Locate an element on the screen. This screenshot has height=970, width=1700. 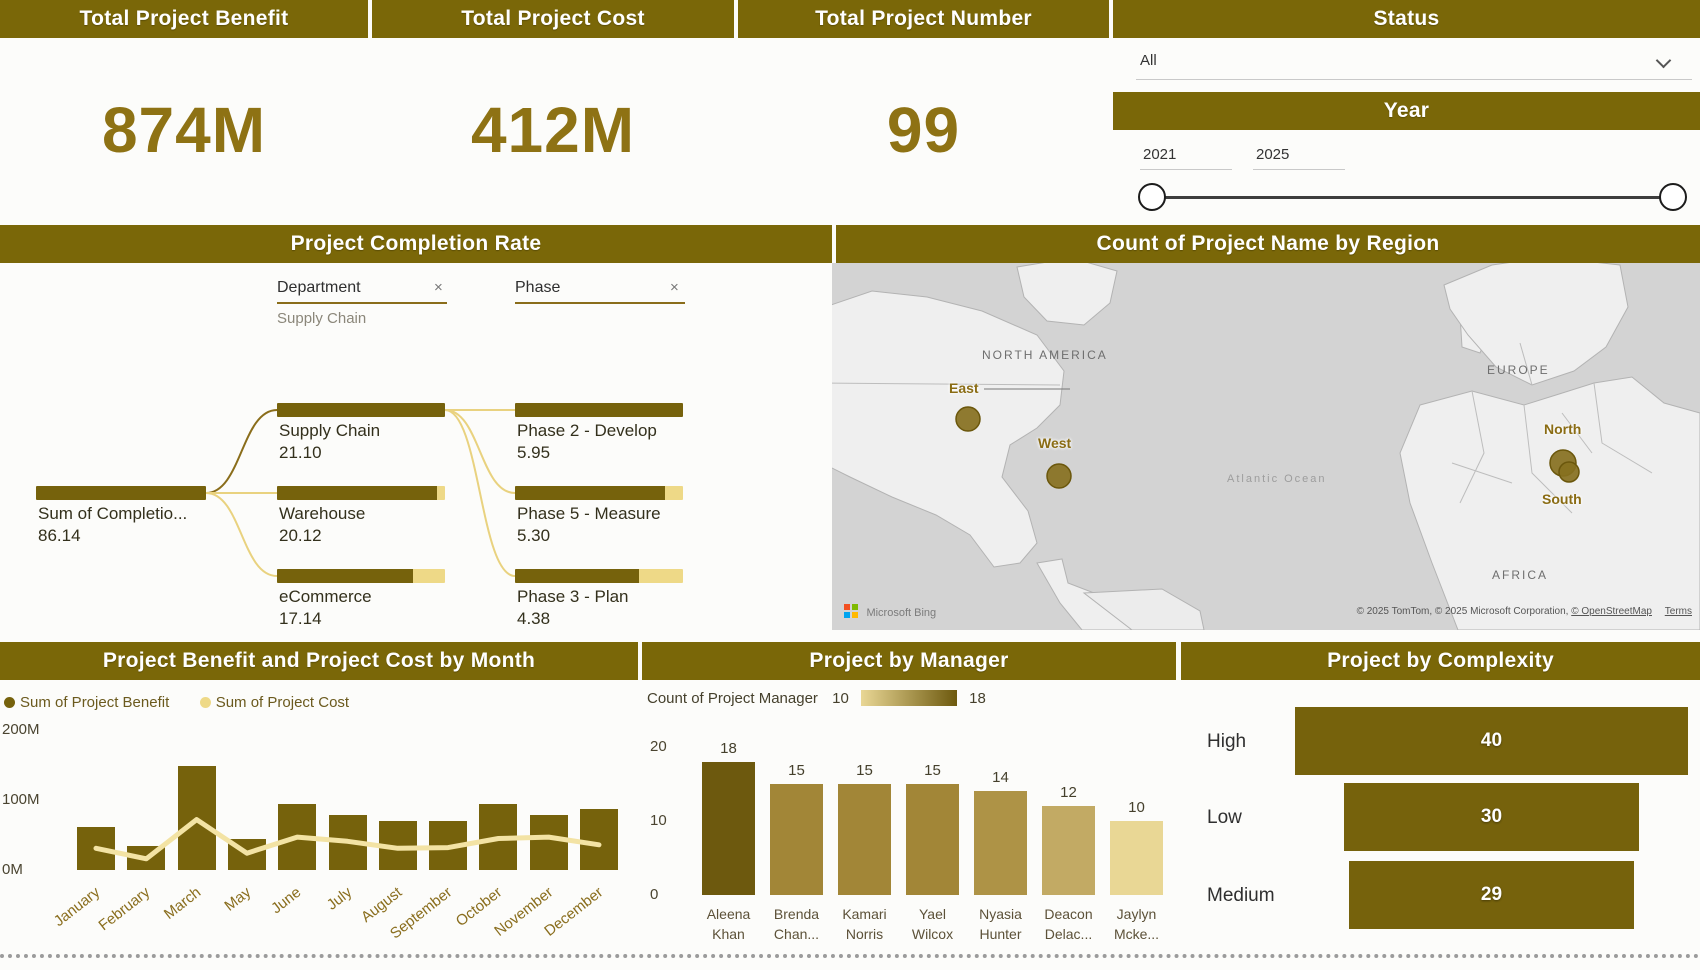
tree-phase-1-bar-fill is located at coordinates (590, 493).